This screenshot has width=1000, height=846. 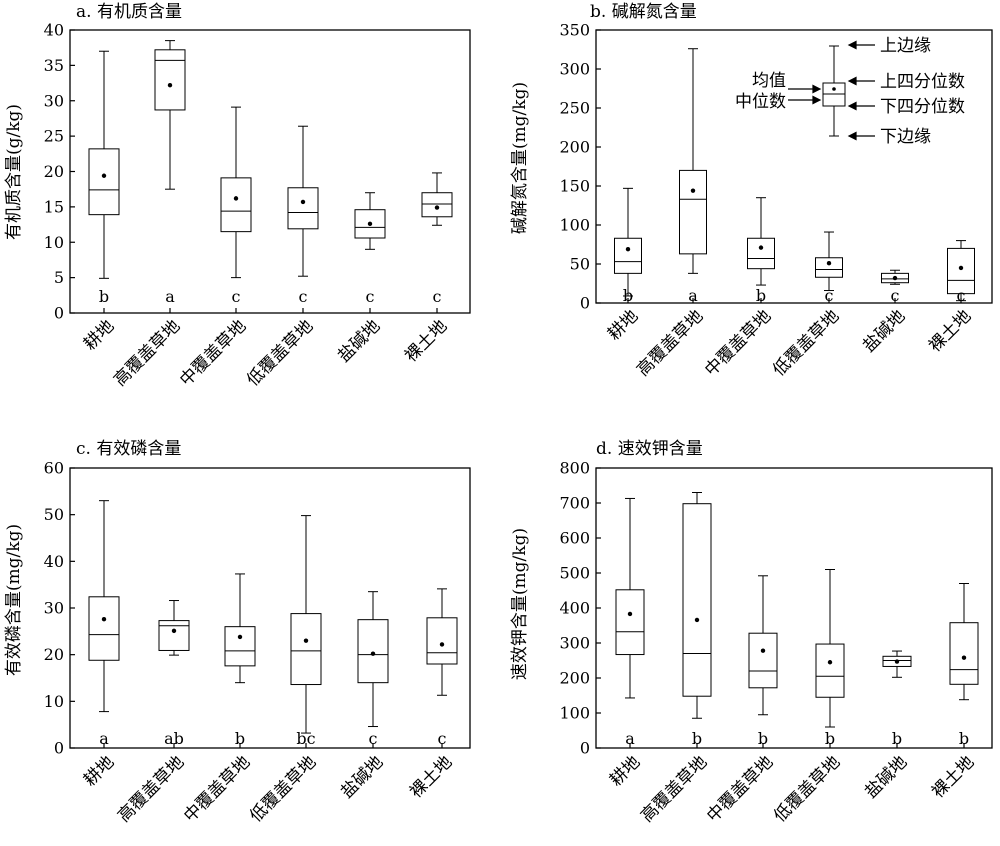 I want to click on y-tick-label: 400, so click(x=574, y=608).